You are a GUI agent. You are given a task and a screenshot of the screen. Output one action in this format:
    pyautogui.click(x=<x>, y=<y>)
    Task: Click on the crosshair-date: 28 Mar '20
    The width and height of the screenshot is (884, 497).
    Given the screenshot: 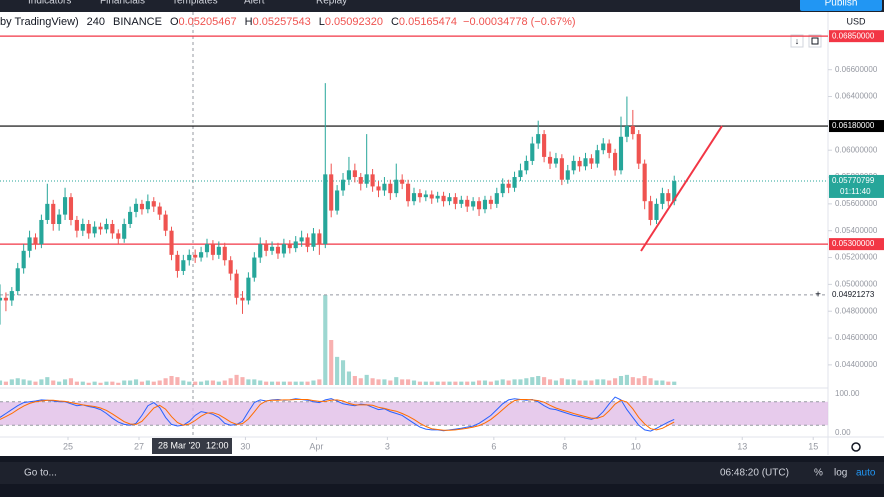 What is the action you would take?
    pyautogui.click(x=179, y=445)
    